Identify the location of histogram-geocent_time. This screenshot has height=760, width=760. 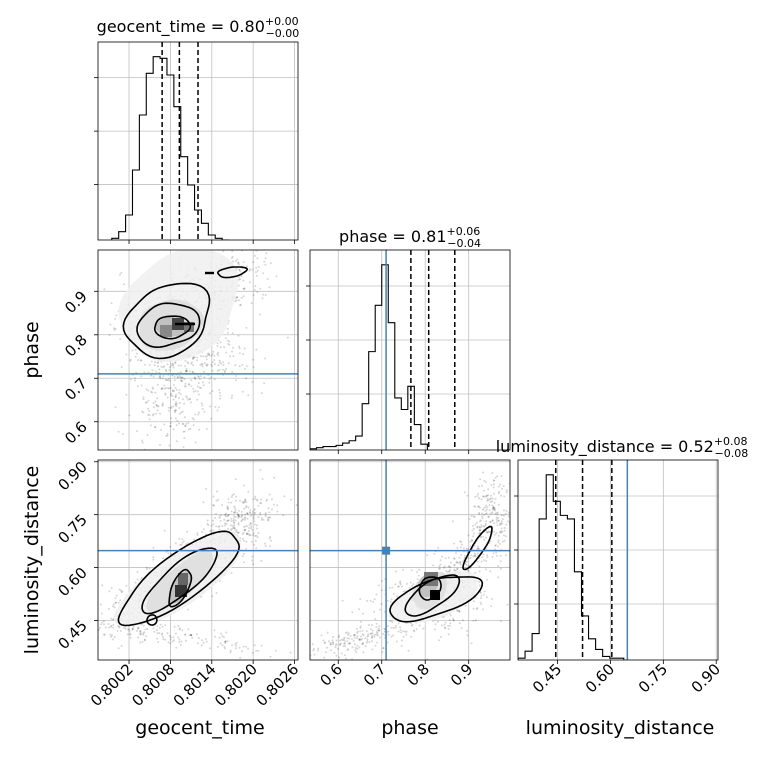
(196, 142).